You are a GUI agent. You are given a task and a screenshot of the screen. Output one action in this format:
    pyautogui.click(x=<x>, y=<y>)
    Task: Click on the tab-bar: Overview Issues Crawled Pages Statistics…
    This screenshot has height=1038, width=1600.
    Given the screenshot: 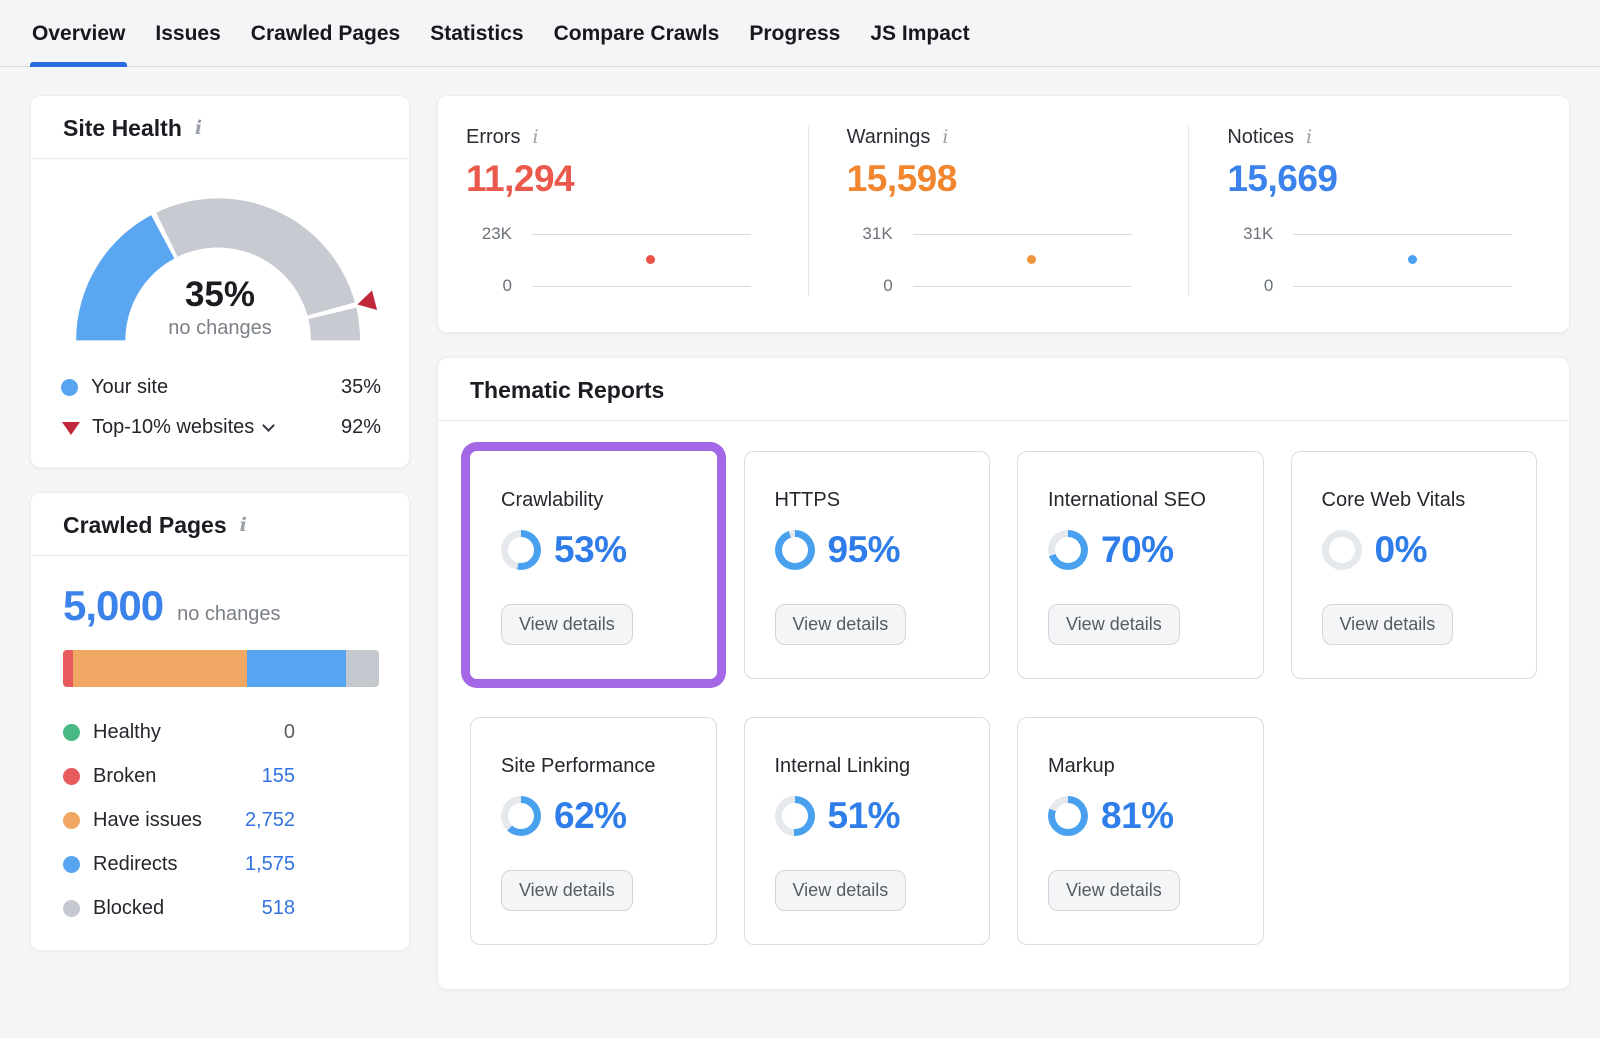 What is the action you would take?
    pyautogui.click(x=800, y=33)
    